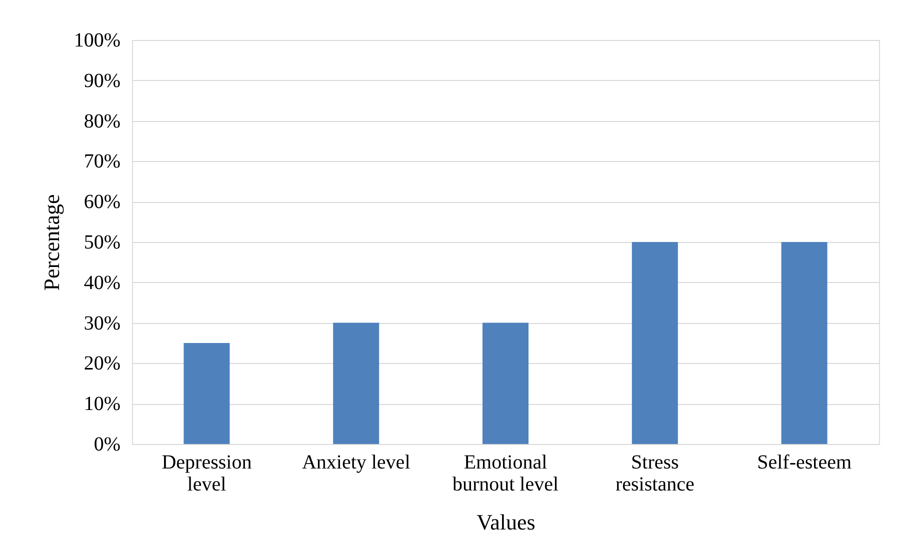  I want to click on y-tick-label: 90%, so click(102, 81).